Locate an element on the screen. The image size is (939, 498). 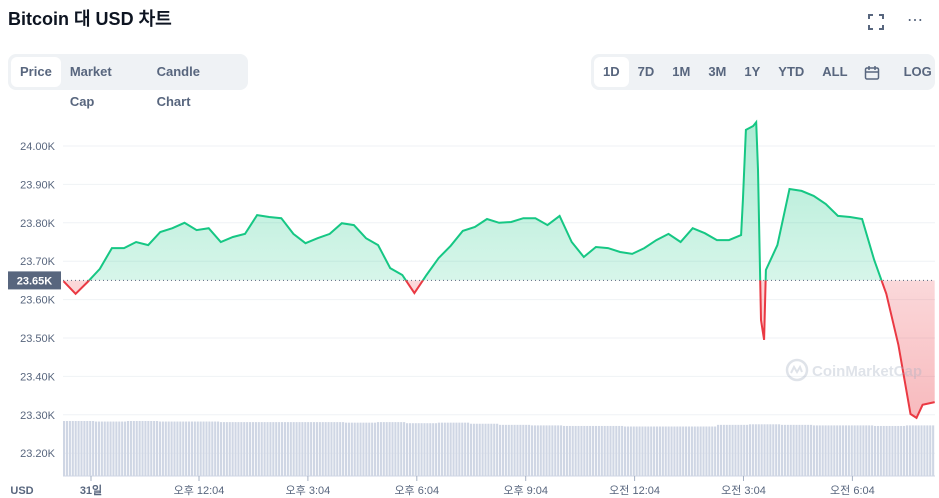
y-tick-label: 23.30K is located at coordinates (38, 416).